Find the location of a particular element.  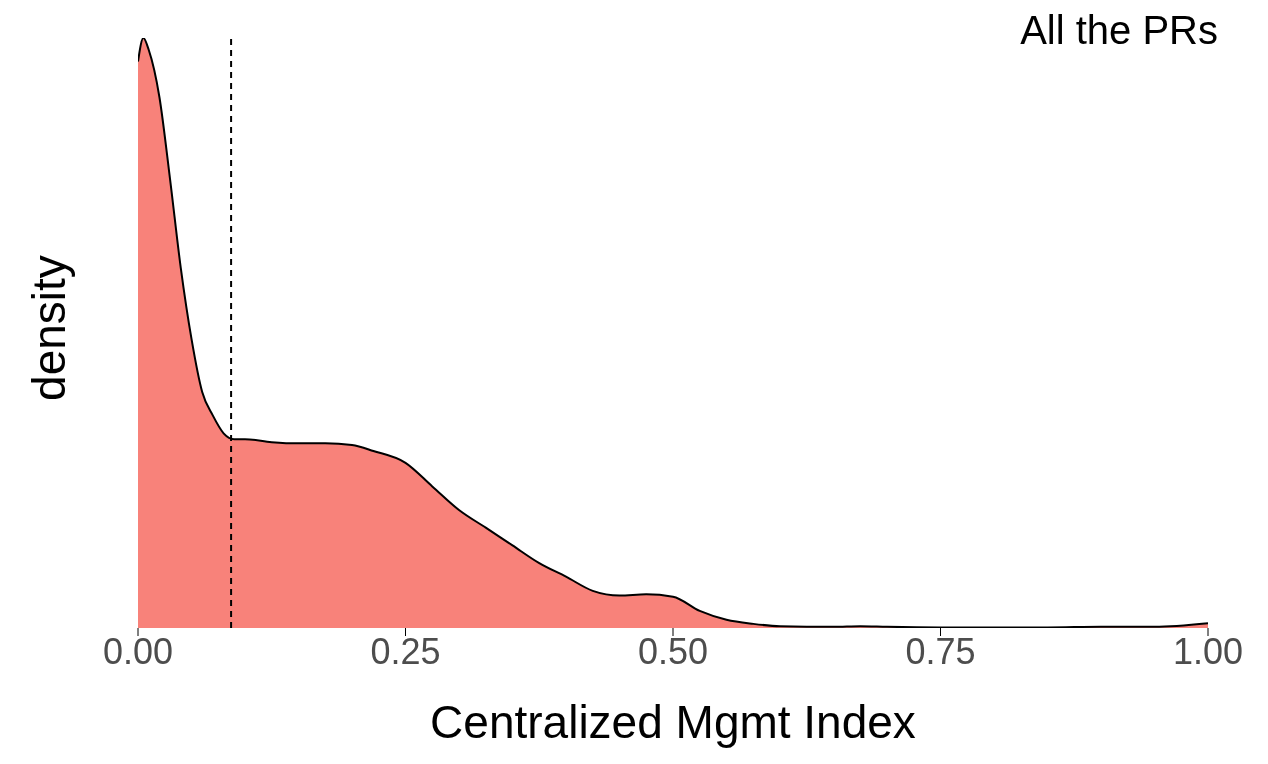

x-axis-title: Centralized Mgmt Index is located at coordinates (673, 722).